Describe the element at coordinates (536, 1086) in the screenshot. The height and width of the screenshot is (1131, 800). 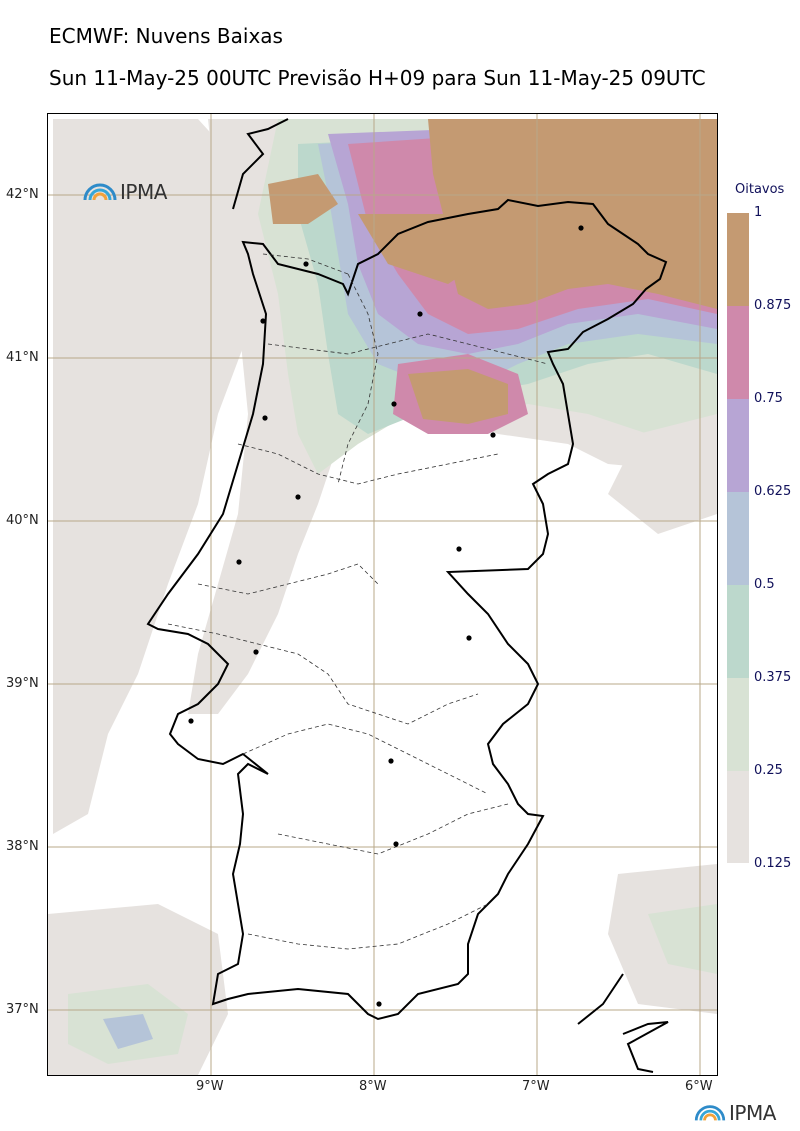
I see `lon-label-7w: 7°W` at that location.